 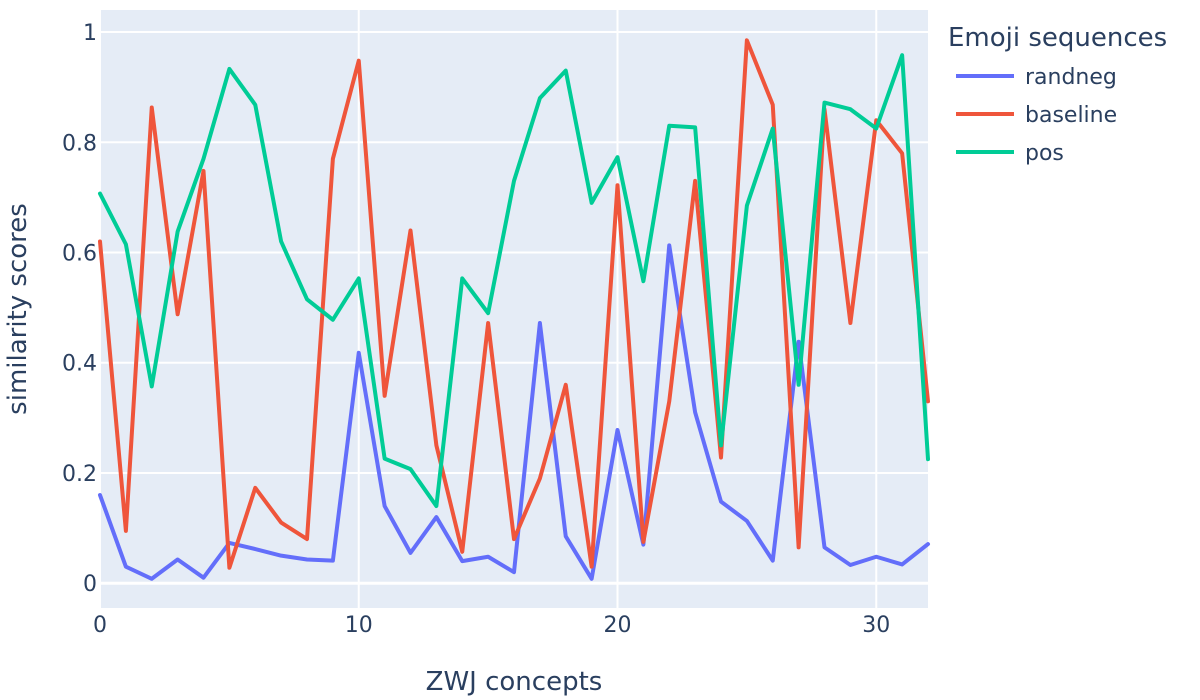 What do you see at coordinates (876, 625) in the screenshot?
I see `x-tick-label: 30` at bounding box center [876, 625].